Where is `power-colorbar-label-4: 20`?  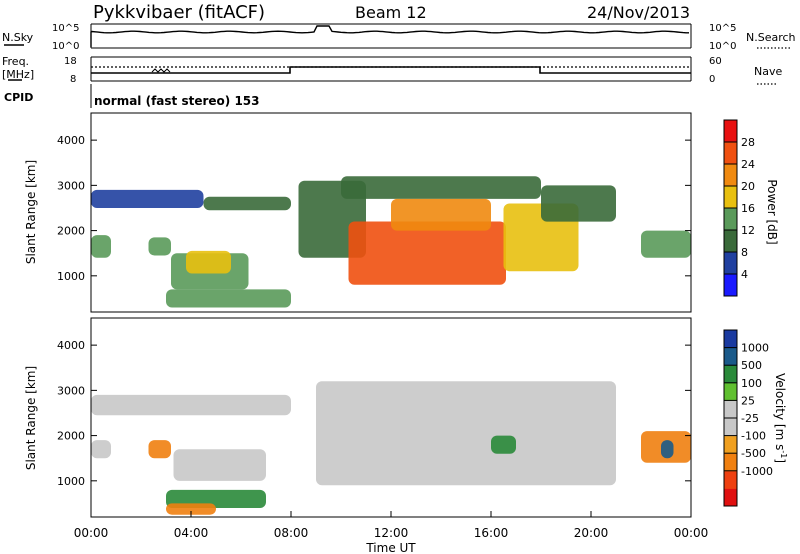 power-colorbar-label-4: 20 is located at coordinates (748, 186).